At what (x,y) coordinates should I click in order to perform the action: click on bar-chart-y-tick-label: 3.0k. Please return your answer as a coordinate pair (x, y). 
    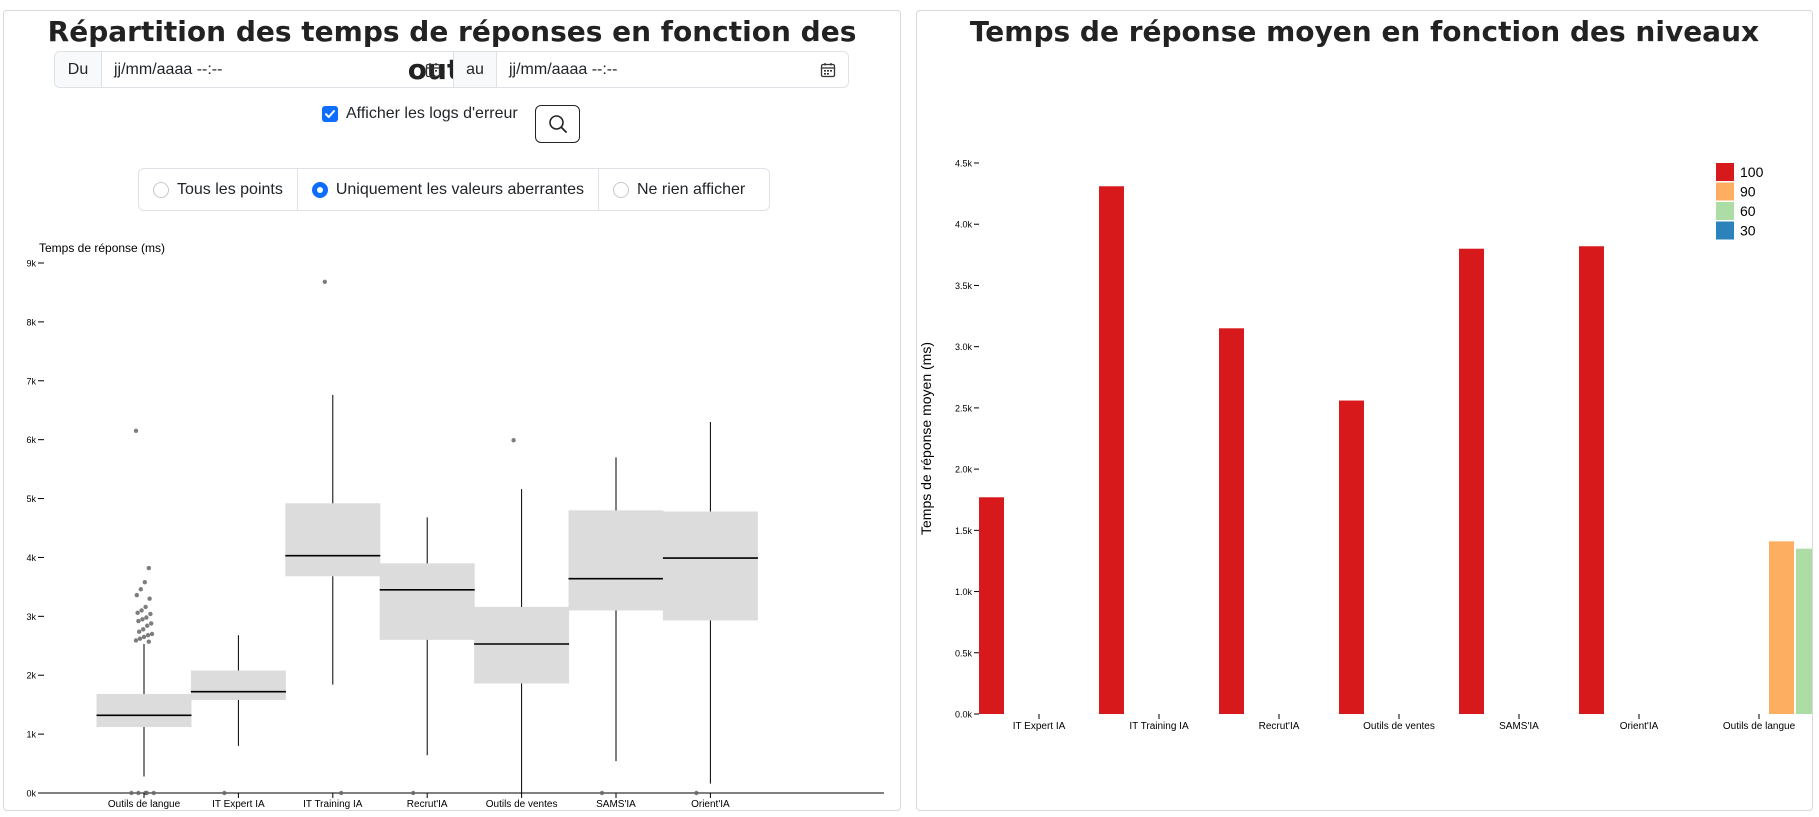
    Looking at the image, I should click on (964, 347).